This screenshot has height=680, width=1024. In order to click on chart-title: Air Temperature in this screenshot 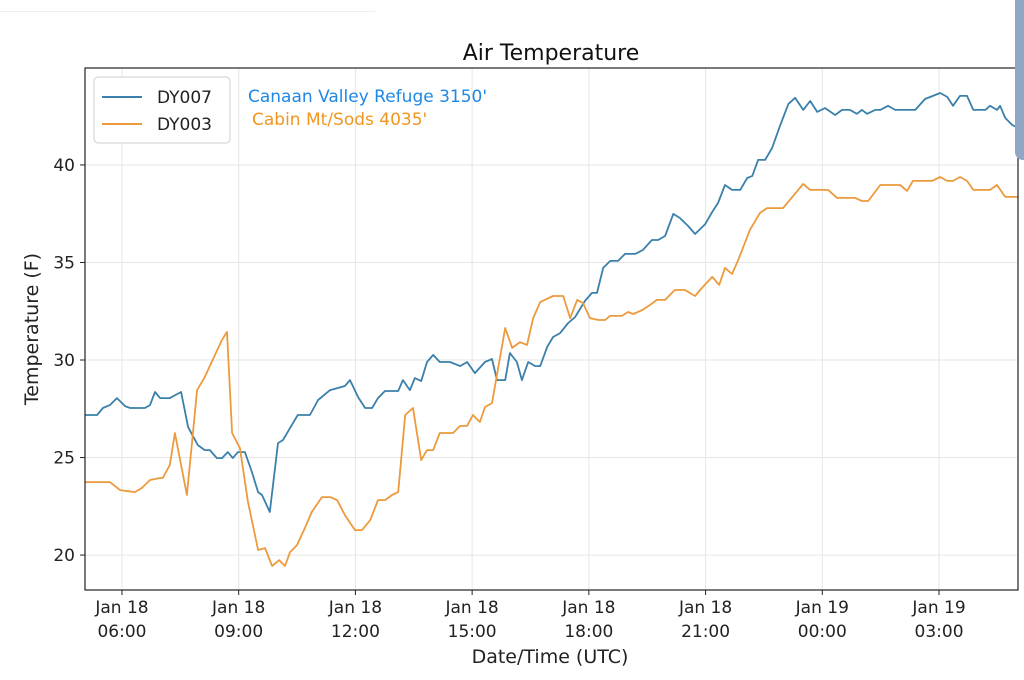, I will do `click(551, 53)`.